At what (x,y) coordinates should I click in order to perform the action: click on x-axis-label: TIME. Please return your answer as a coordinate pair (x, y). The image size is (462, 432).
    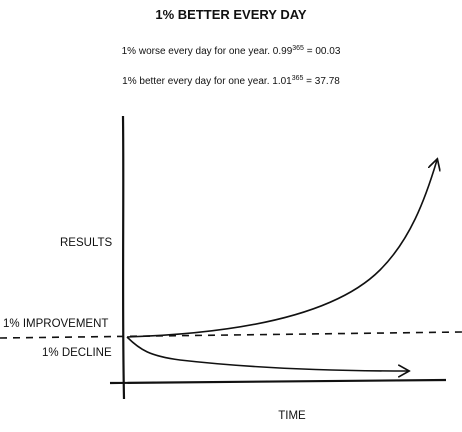
    Looking at the image, I should click on (292, 416).